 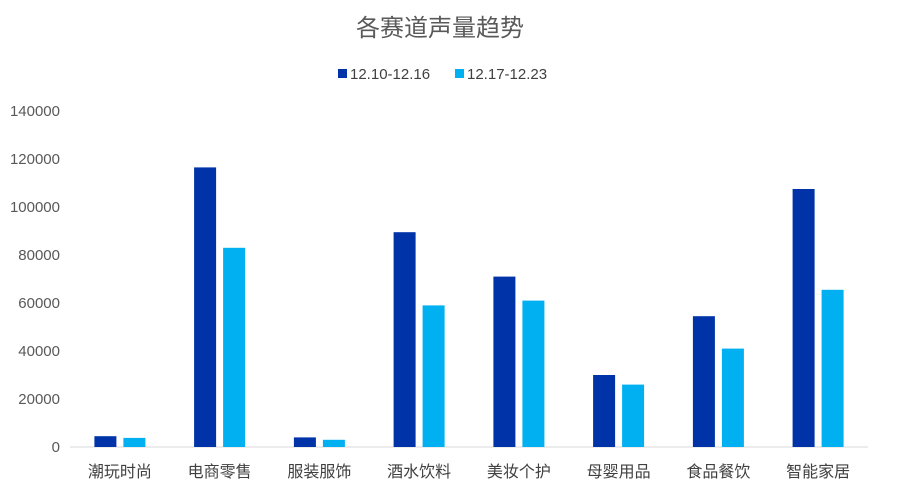 What do you see at coordinates (390, 74) in the screenshot?
I see `legend-label-series-1: 12.10-12.16` at bounding box center [390, 74].